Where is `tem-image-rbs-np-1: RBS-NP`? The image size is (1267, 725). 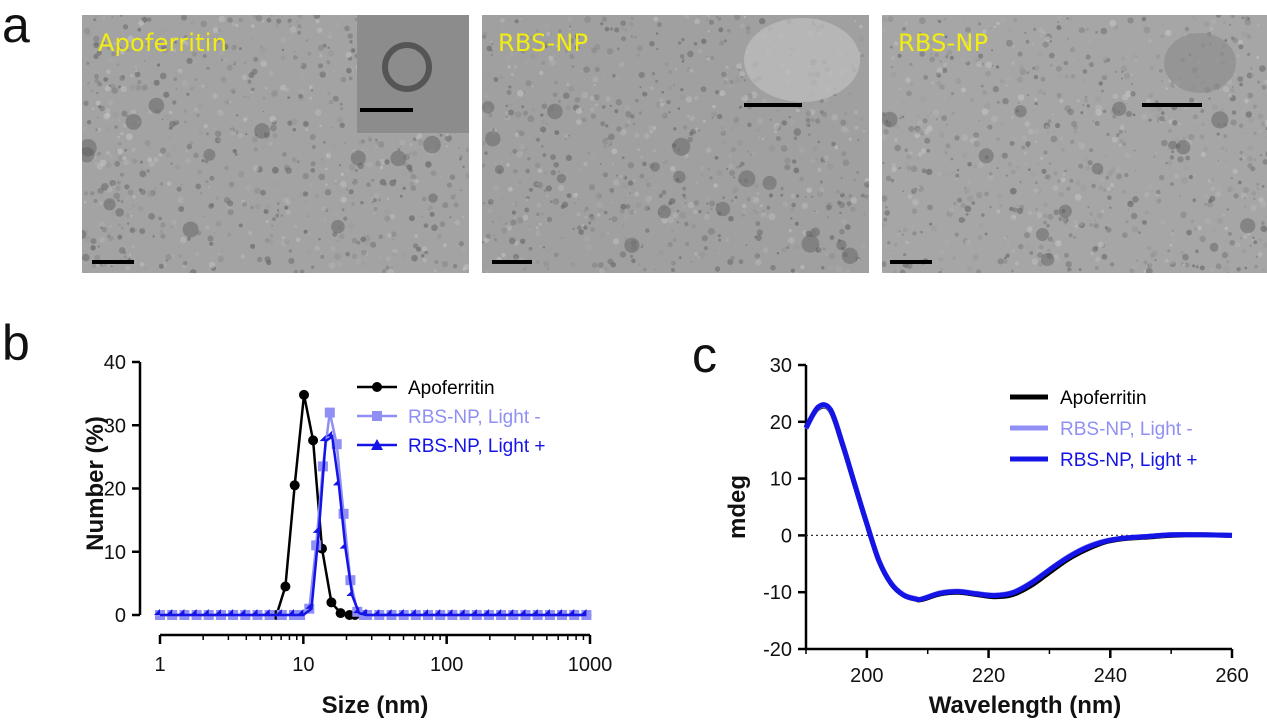 tem-image-rbs-np-1: RBS-NP is located at coordinates (675, 144).